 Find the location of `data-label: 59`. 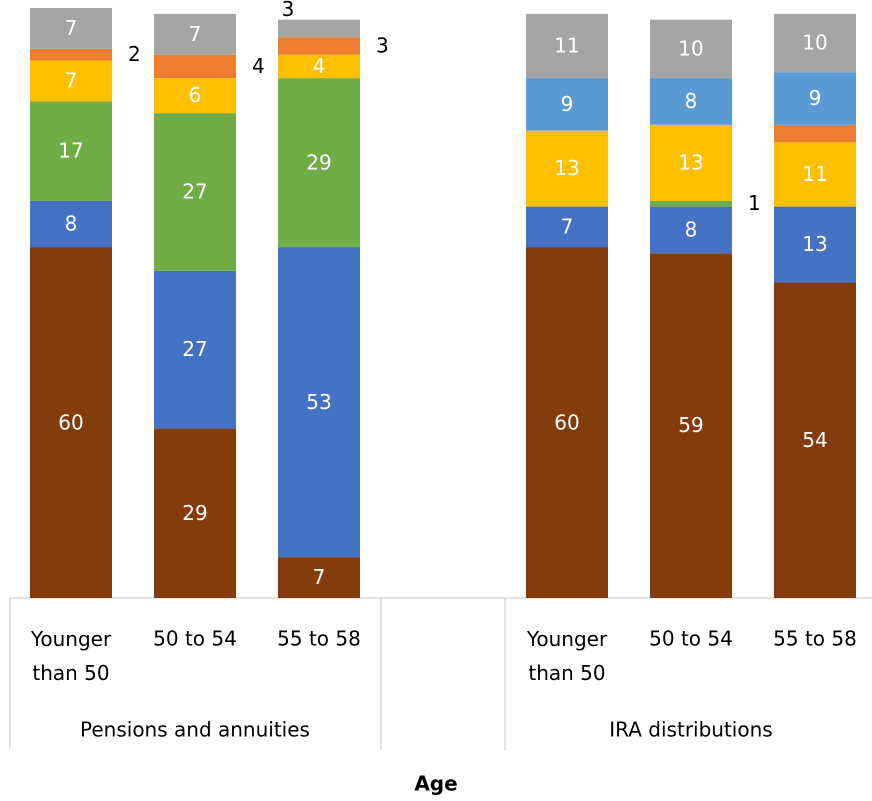

data-label: 59 is located at coordinates (690, 425).